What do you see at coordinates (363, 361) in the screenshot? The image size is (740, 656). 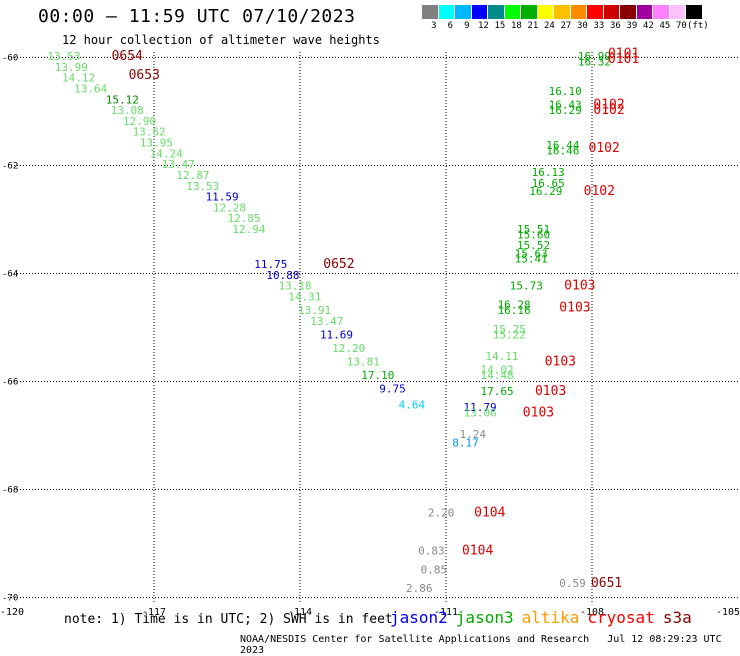 I see `swh-value: 13.81` at bounding box center [363, 361].